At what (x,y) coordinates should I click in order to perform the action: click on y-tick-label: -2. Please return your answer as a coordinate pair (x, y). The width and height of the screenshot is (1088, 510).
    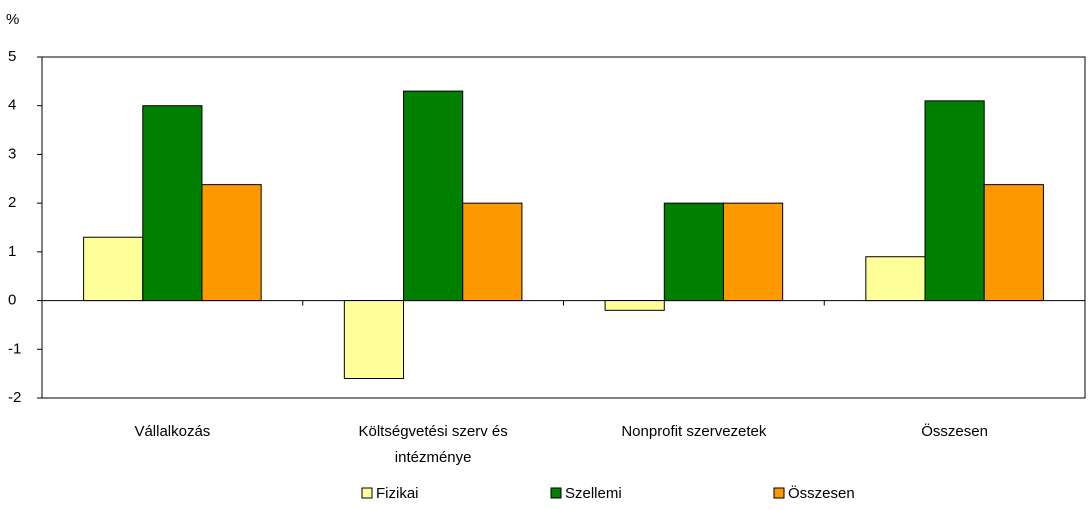
    Looking at the image, I should click on (14, 397).